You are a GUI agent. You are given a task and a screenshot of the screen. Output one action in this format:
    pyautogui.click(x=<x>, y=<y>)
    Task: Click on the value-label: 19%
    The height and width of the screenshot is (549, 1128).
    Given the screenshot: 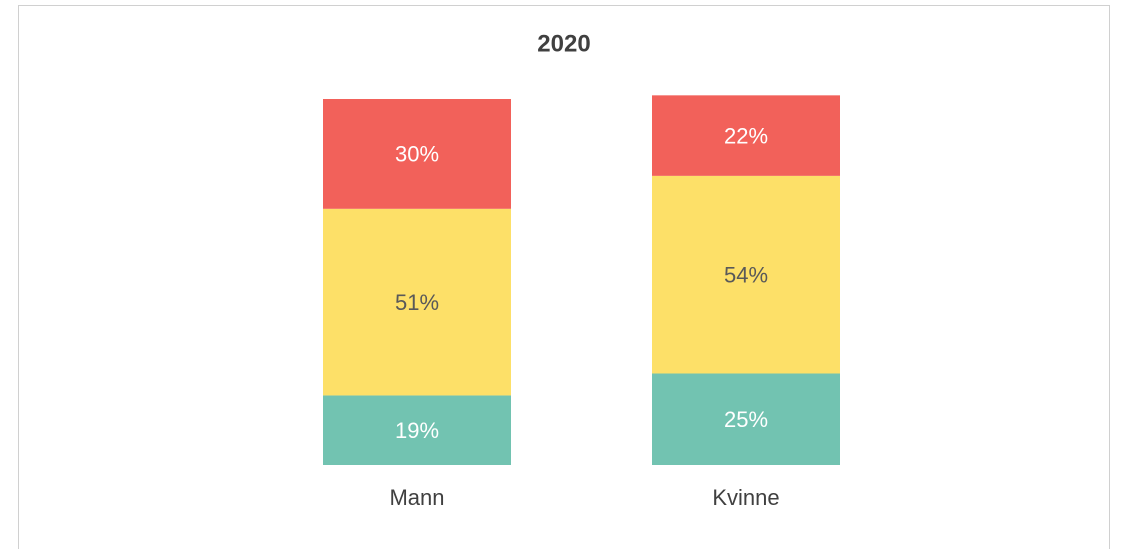 What is the action you would take?
    pyautogui.click(x=417, y=430)
    